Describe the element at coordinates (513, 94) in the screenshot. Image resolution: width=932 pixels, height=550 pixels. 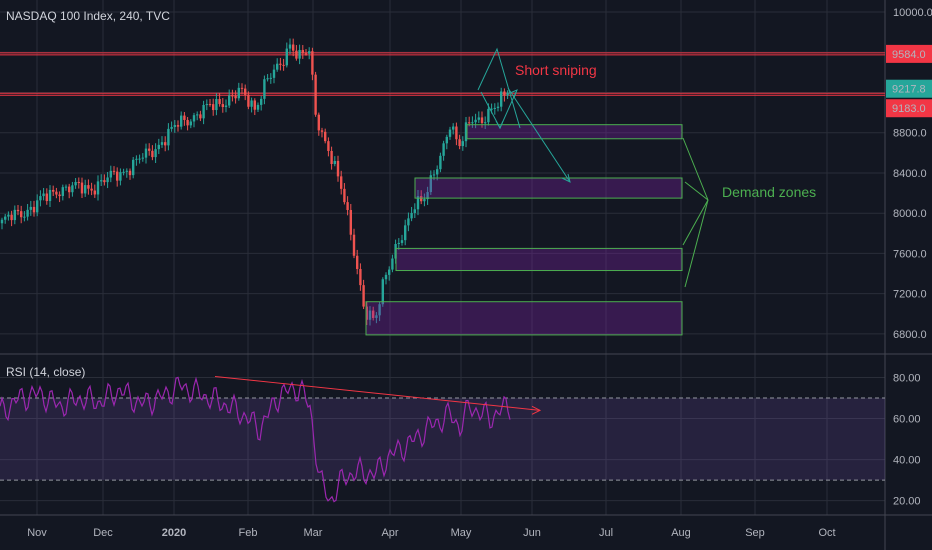
I see `arrowhead` at that location.